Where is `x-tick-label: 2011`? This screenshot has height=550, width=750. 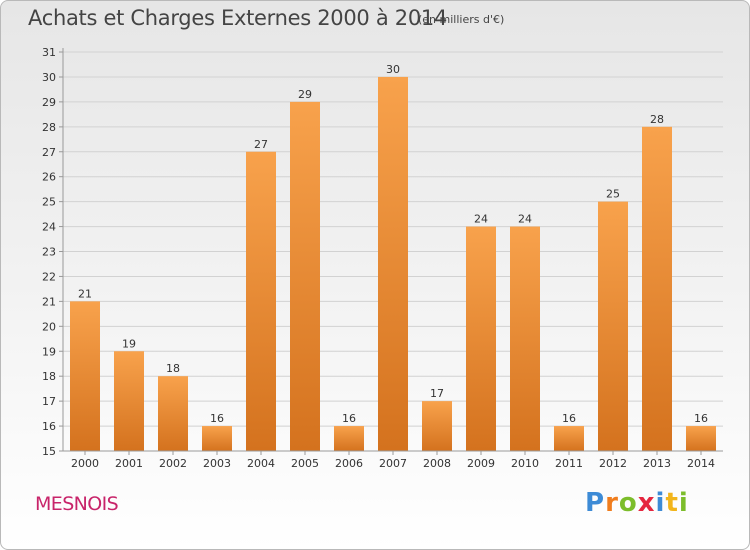
x-tick-label: 2011 is located at coordinates (569, 463).